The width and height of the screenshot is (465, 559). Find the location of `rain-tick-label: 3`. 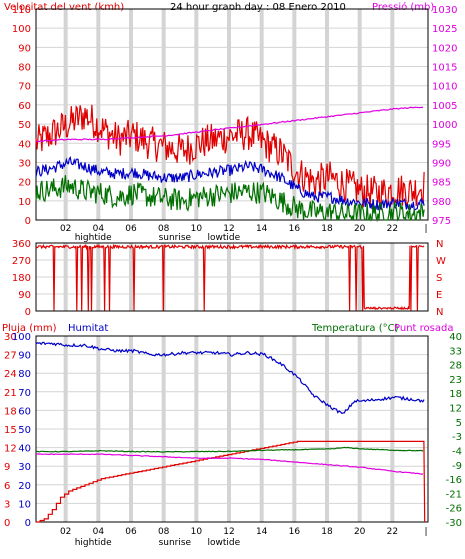

rain-tick-label: 3 is located at coordinates (7, 504).